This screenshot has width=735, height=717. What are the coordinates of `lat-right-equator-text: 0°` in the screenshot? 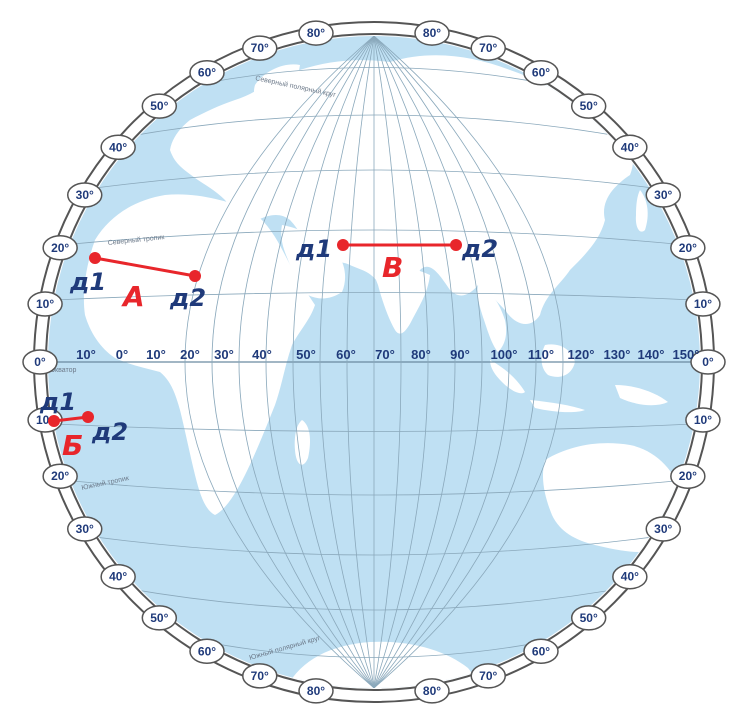 It's located at (708, 362).